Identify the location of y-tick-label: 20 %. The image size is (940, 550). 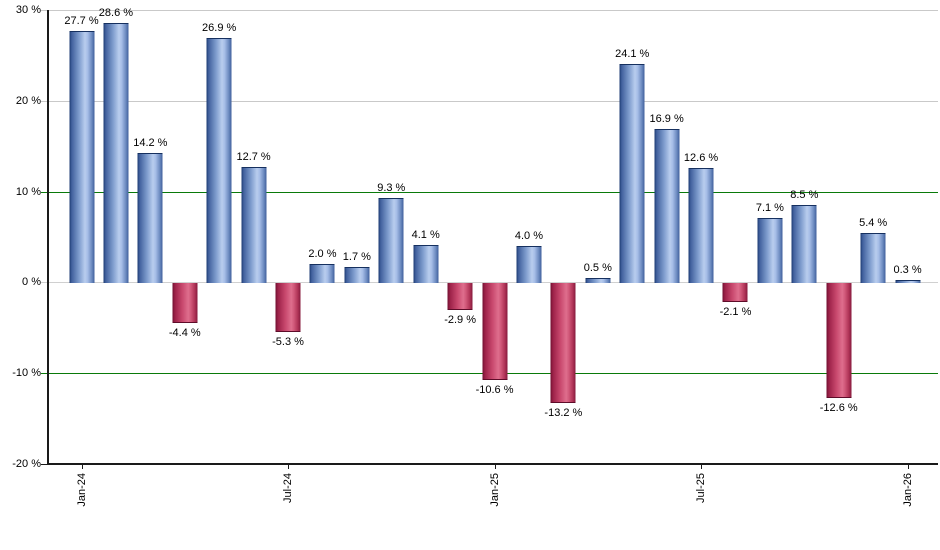
(28, 100).